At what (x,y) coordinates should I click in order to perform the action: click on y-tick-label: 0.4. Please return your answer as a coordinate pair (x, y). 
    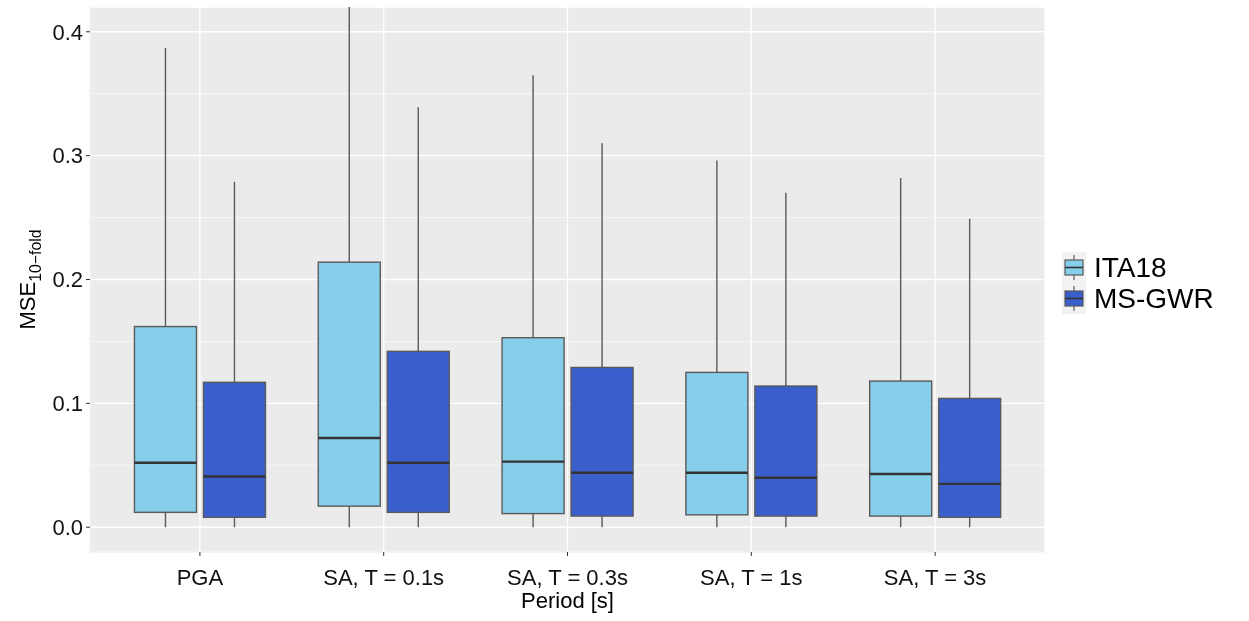
    Looking at the image, I should click on (67, 32).